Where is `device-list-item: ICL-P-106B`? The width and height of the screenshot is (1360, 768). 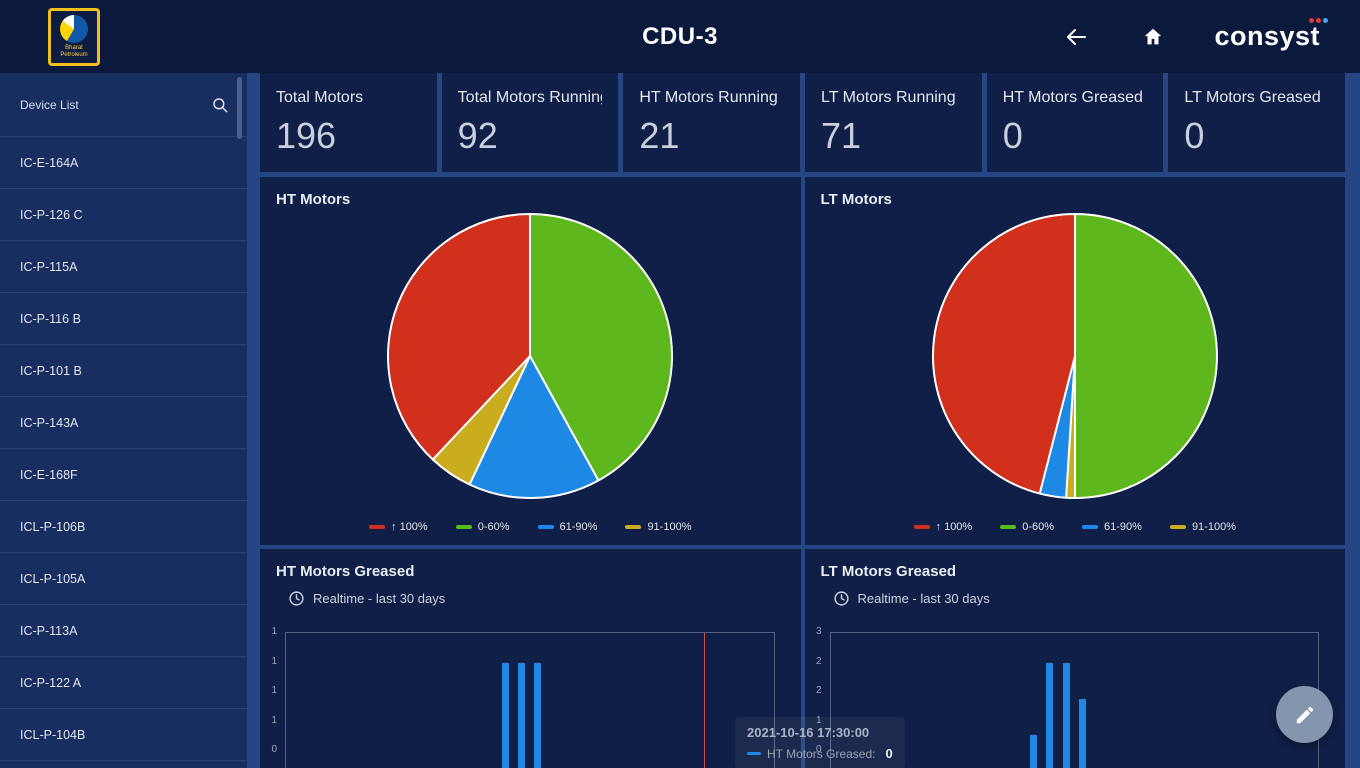 device-list-item: ICL-P-106B is located at coordinates (123, 527).